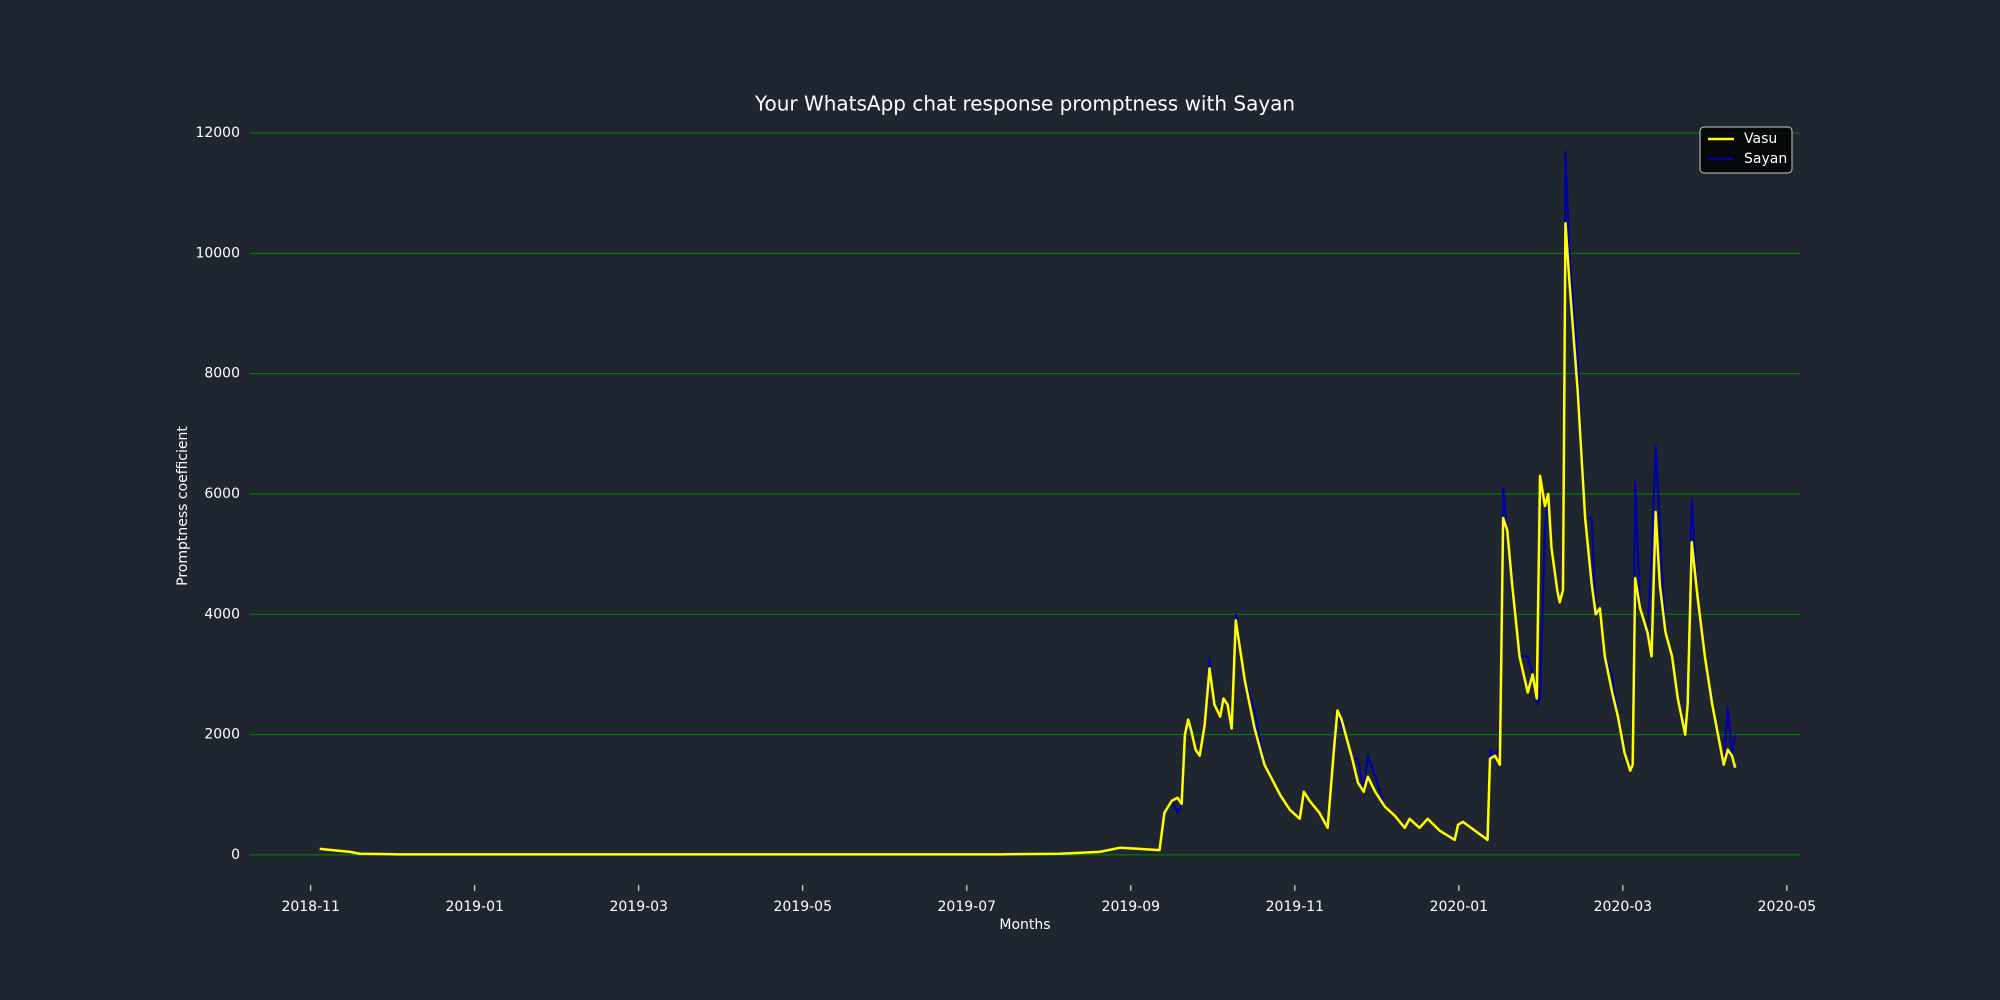 This screenshot has height=1000, width=2000. I want to click on x-tick-label: 2019-11, so click(1295, 907).